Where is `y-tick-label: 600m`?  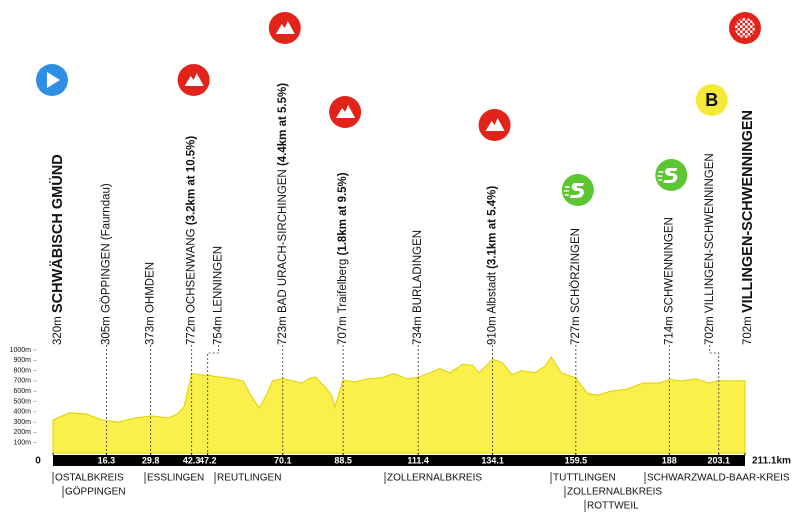 y-tick-label: 600m is located at coordinates (22, 391).